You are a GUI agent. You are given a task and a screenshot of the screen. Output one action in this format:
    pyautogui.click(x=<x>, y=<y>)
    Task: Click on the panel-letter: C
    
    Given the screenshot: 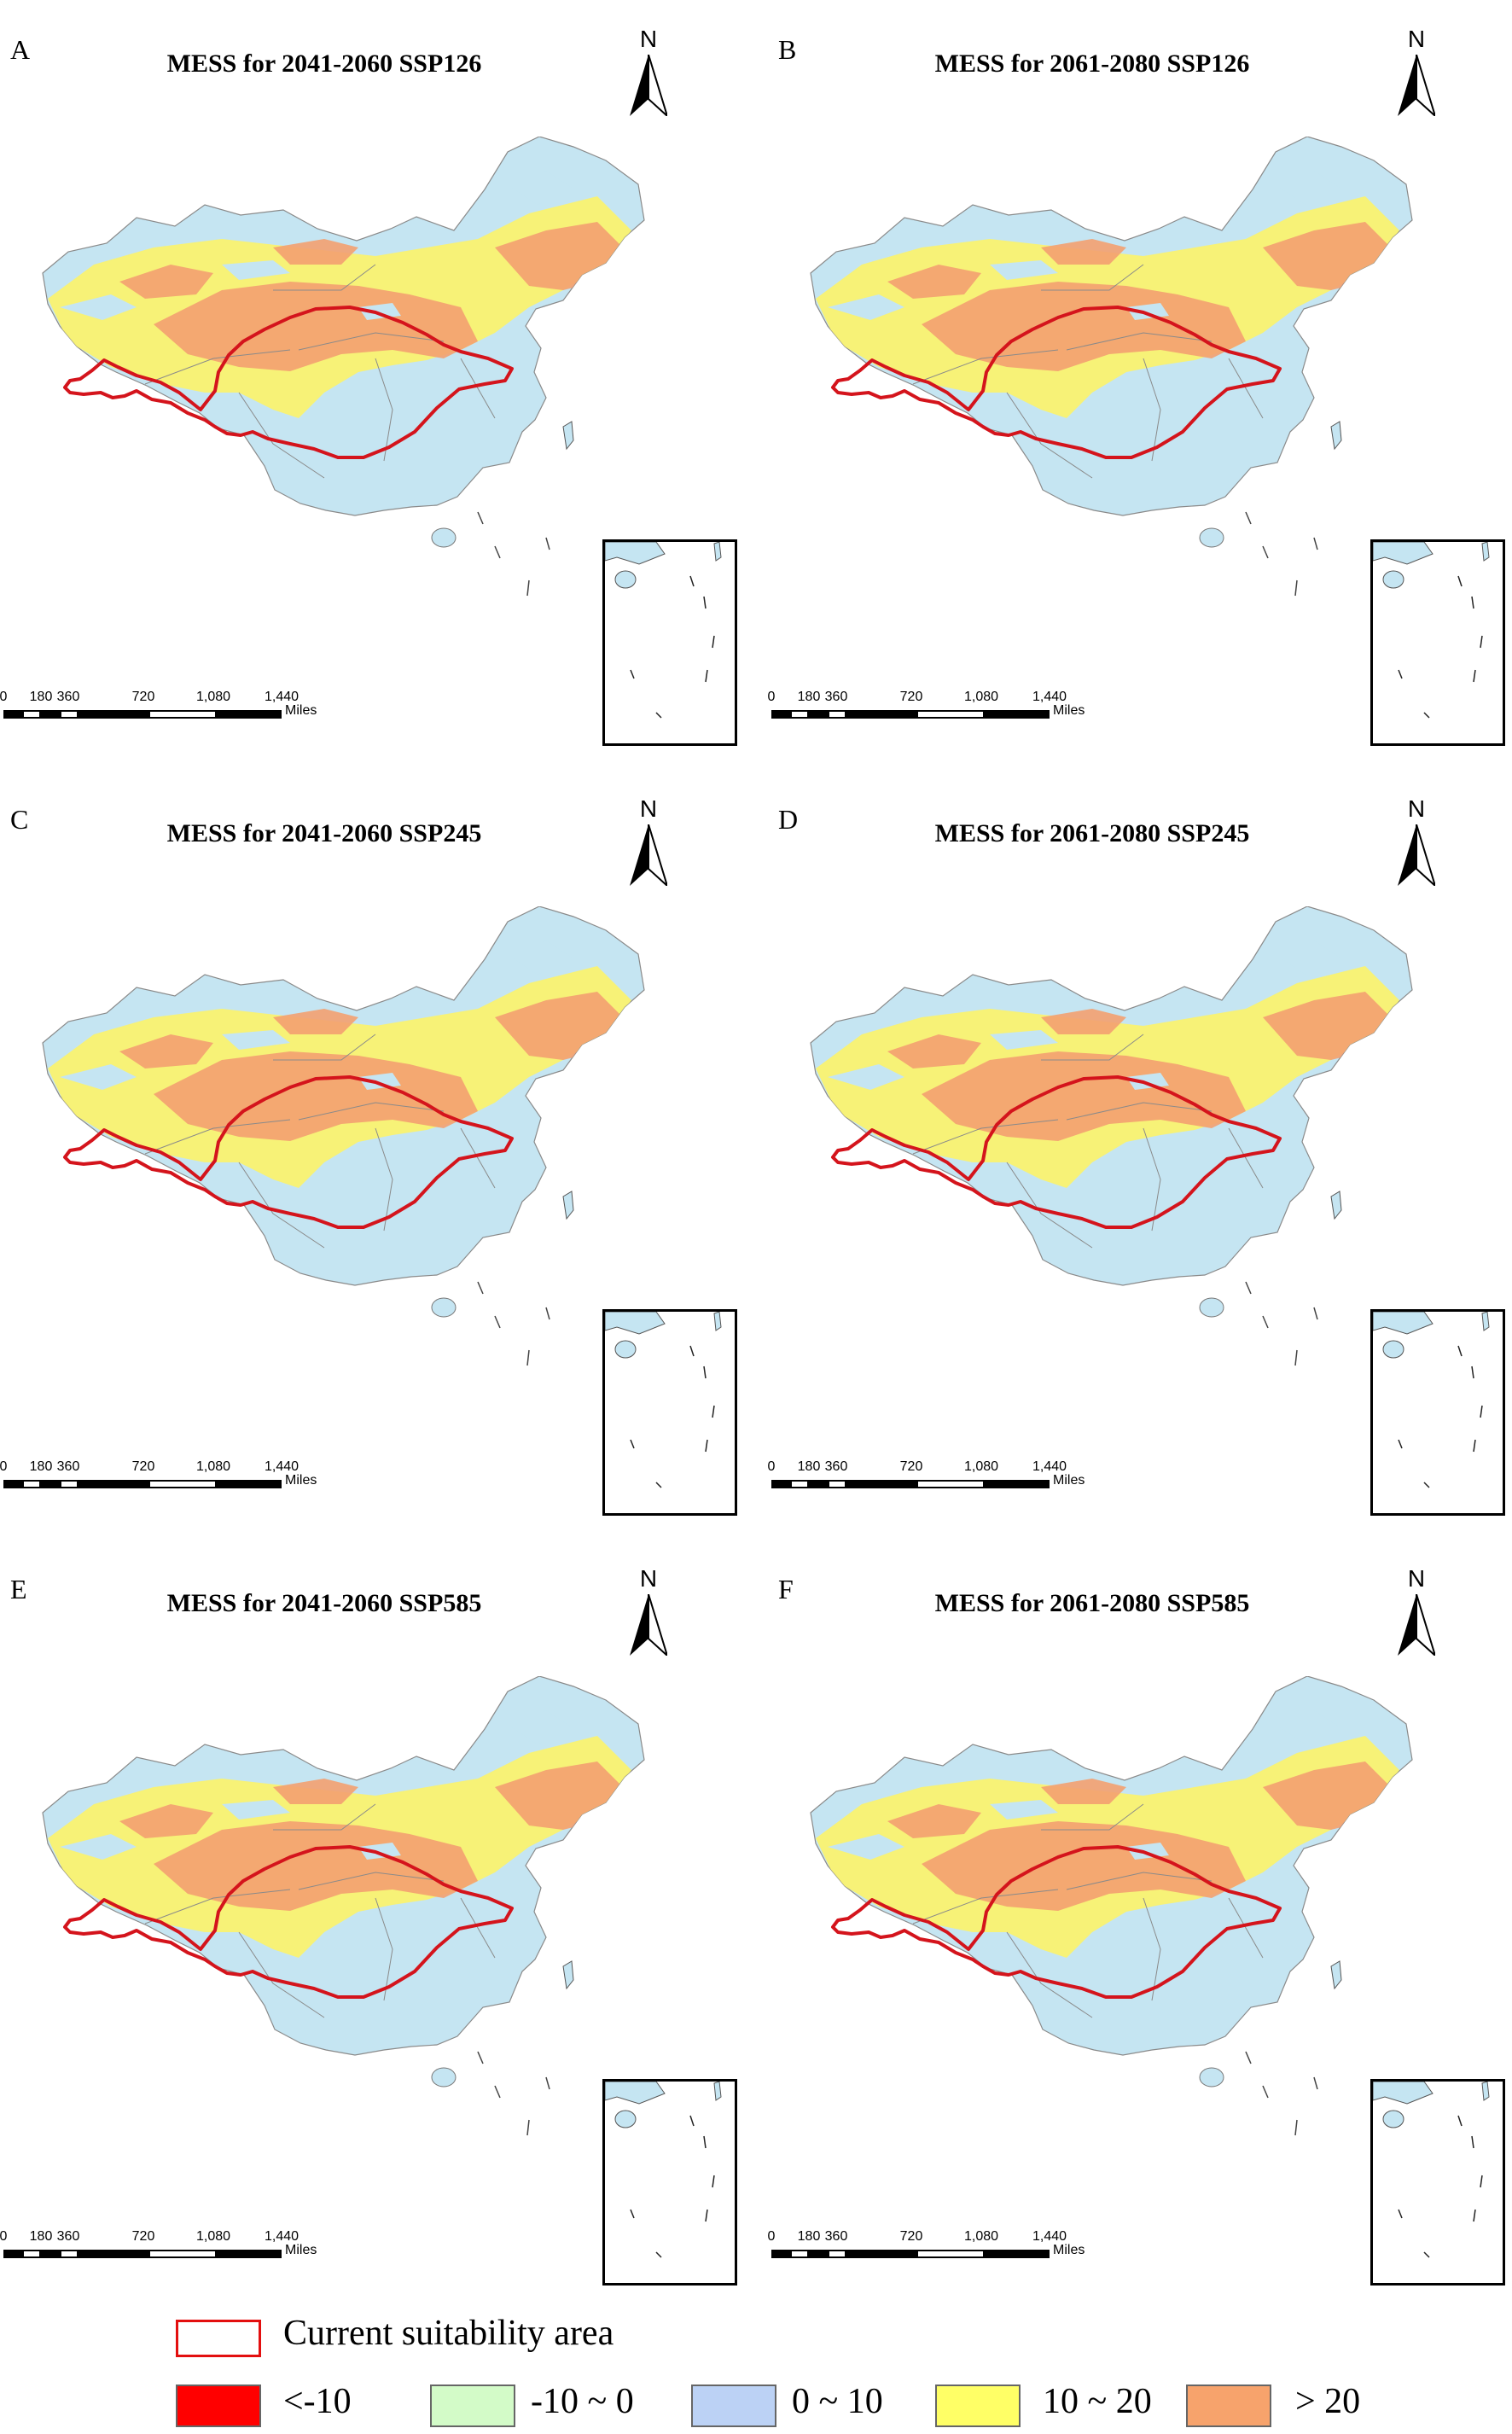 What is the action you would take?
    pyautogui.click(x=19, y=819)
    